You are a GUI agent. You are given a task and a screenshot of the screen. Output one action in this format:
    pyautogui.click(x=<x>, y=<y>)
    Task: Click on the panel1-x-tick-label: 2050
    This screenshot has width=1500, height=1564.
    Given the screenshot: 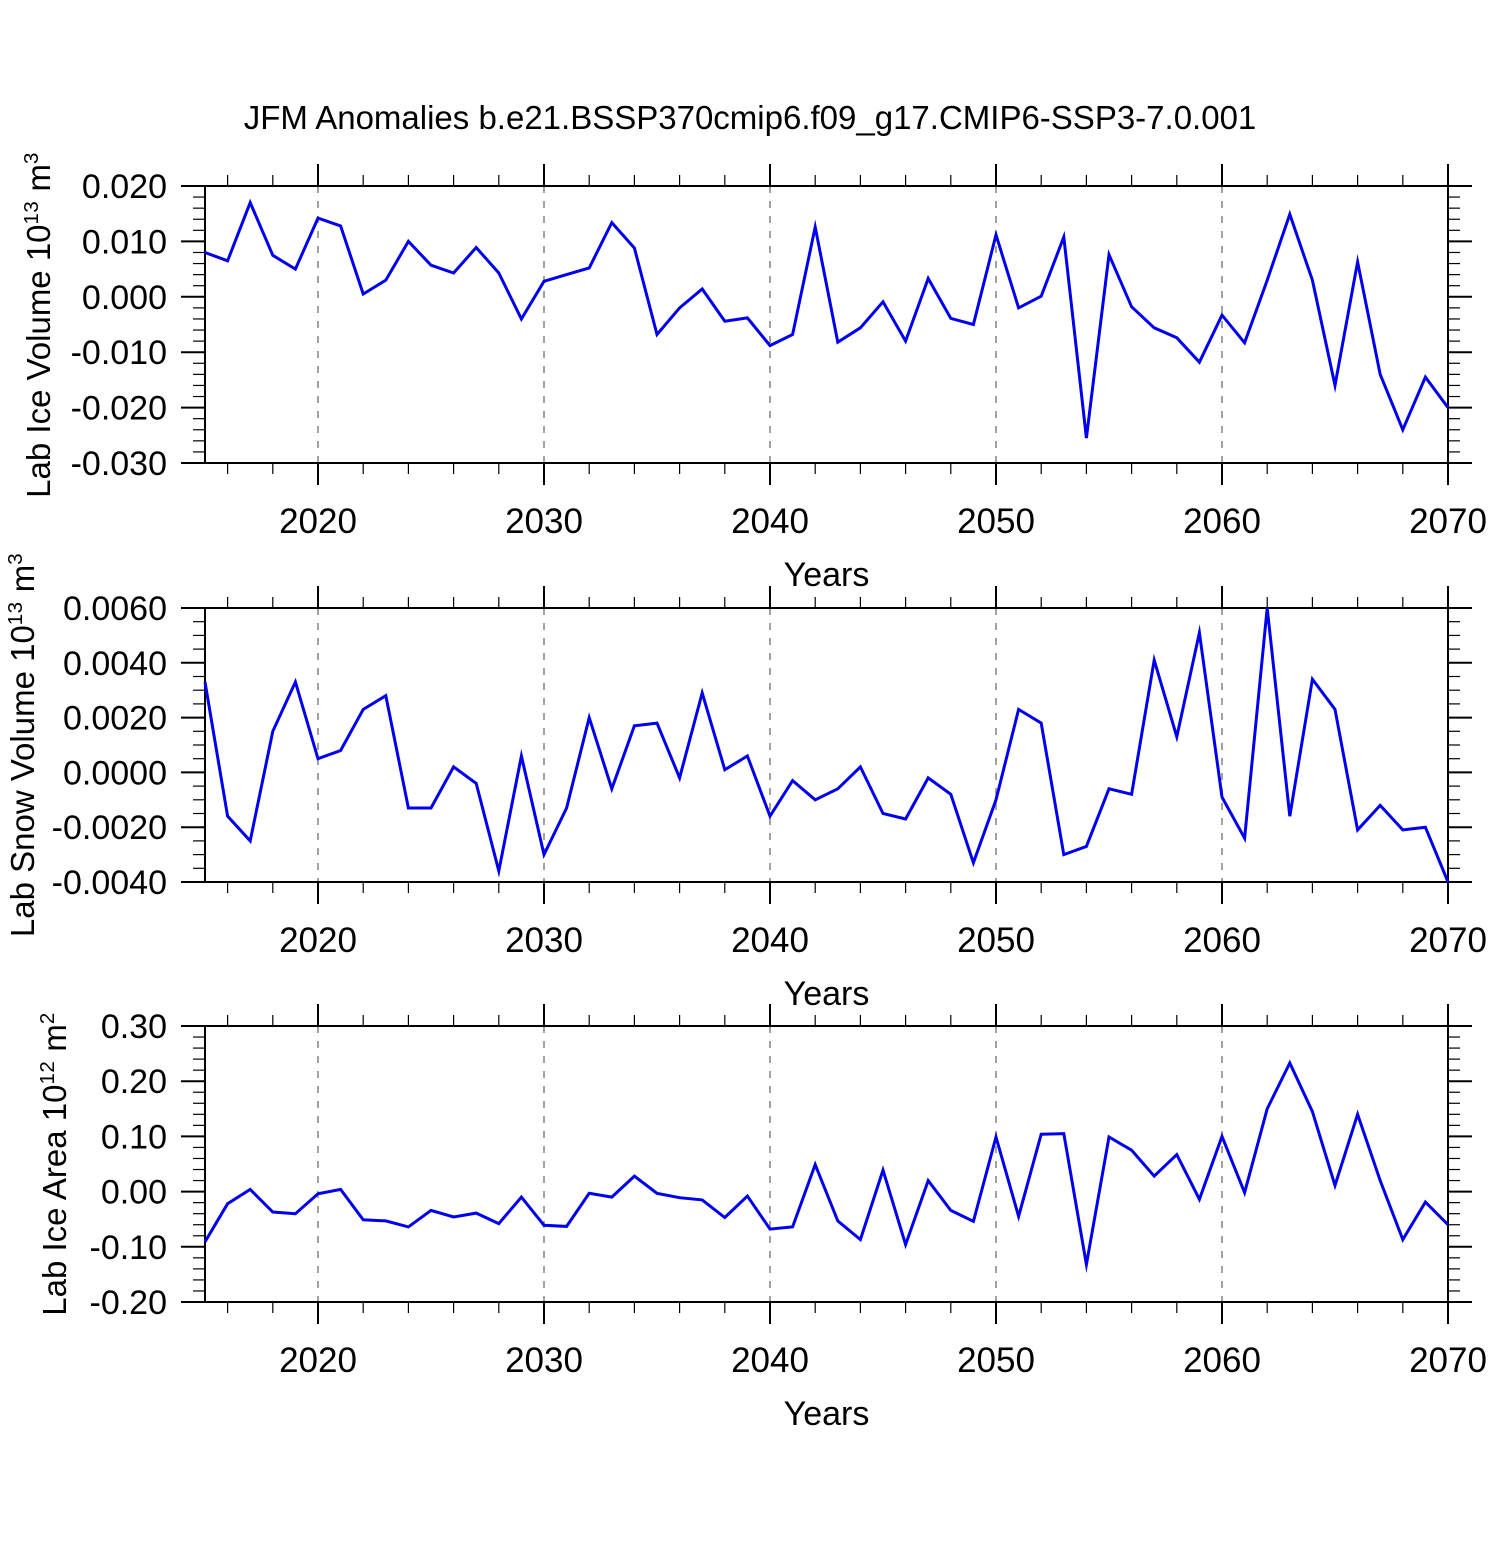 What is the action you would take?
    pyautogui.click(x=996, y=521)
    